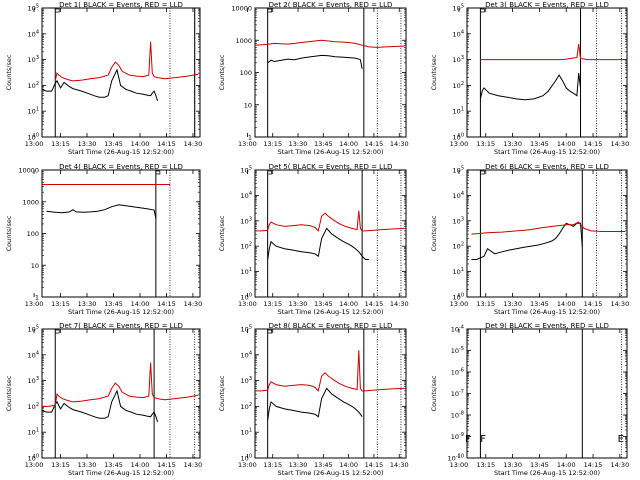  I want to click on y-tick-label: 1000, so click(30, 202).